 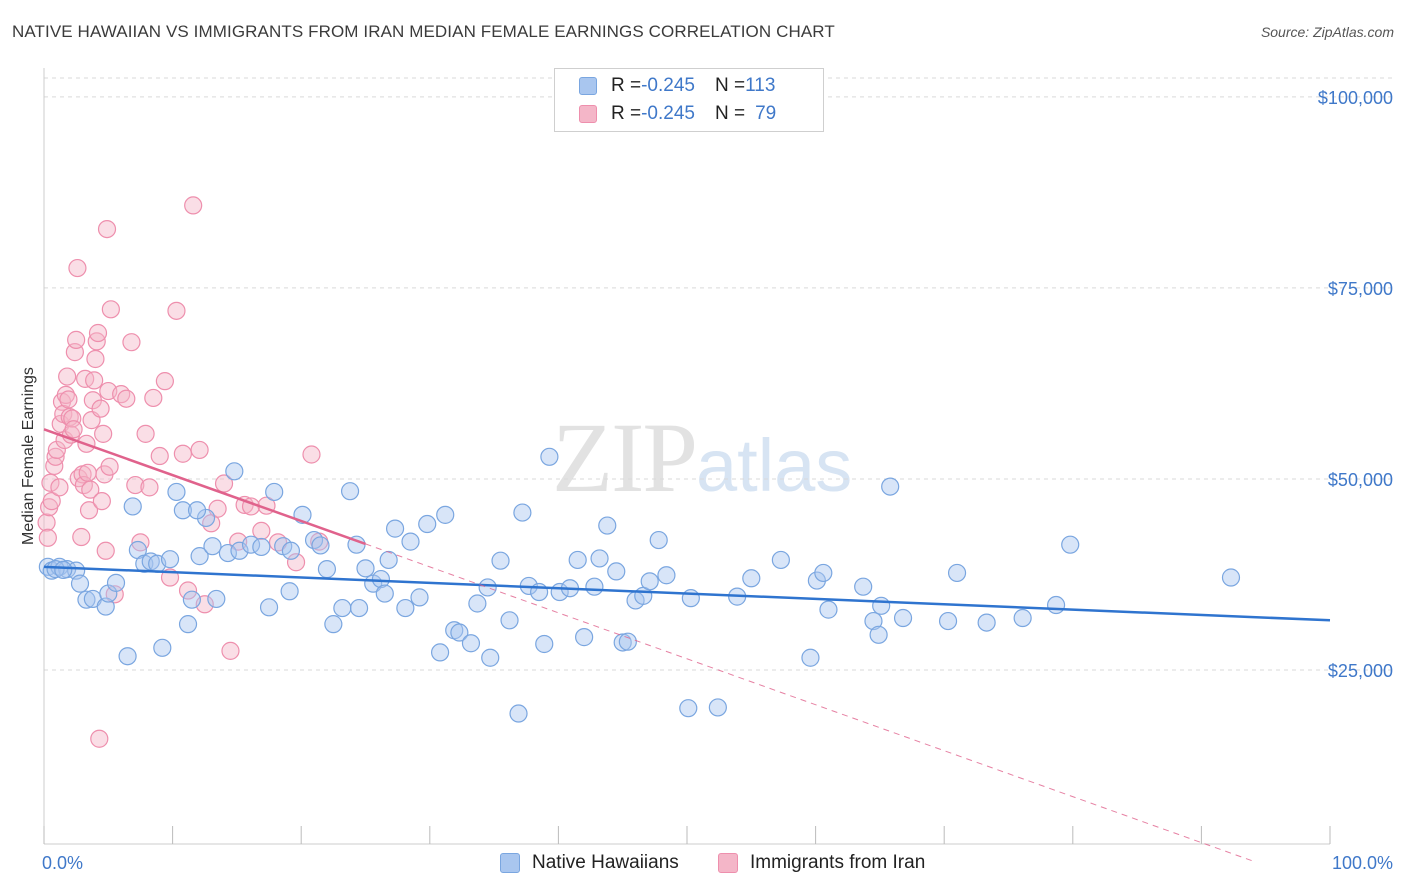 I want to click on legend-n-label: N =, so click(x=730, y=113).